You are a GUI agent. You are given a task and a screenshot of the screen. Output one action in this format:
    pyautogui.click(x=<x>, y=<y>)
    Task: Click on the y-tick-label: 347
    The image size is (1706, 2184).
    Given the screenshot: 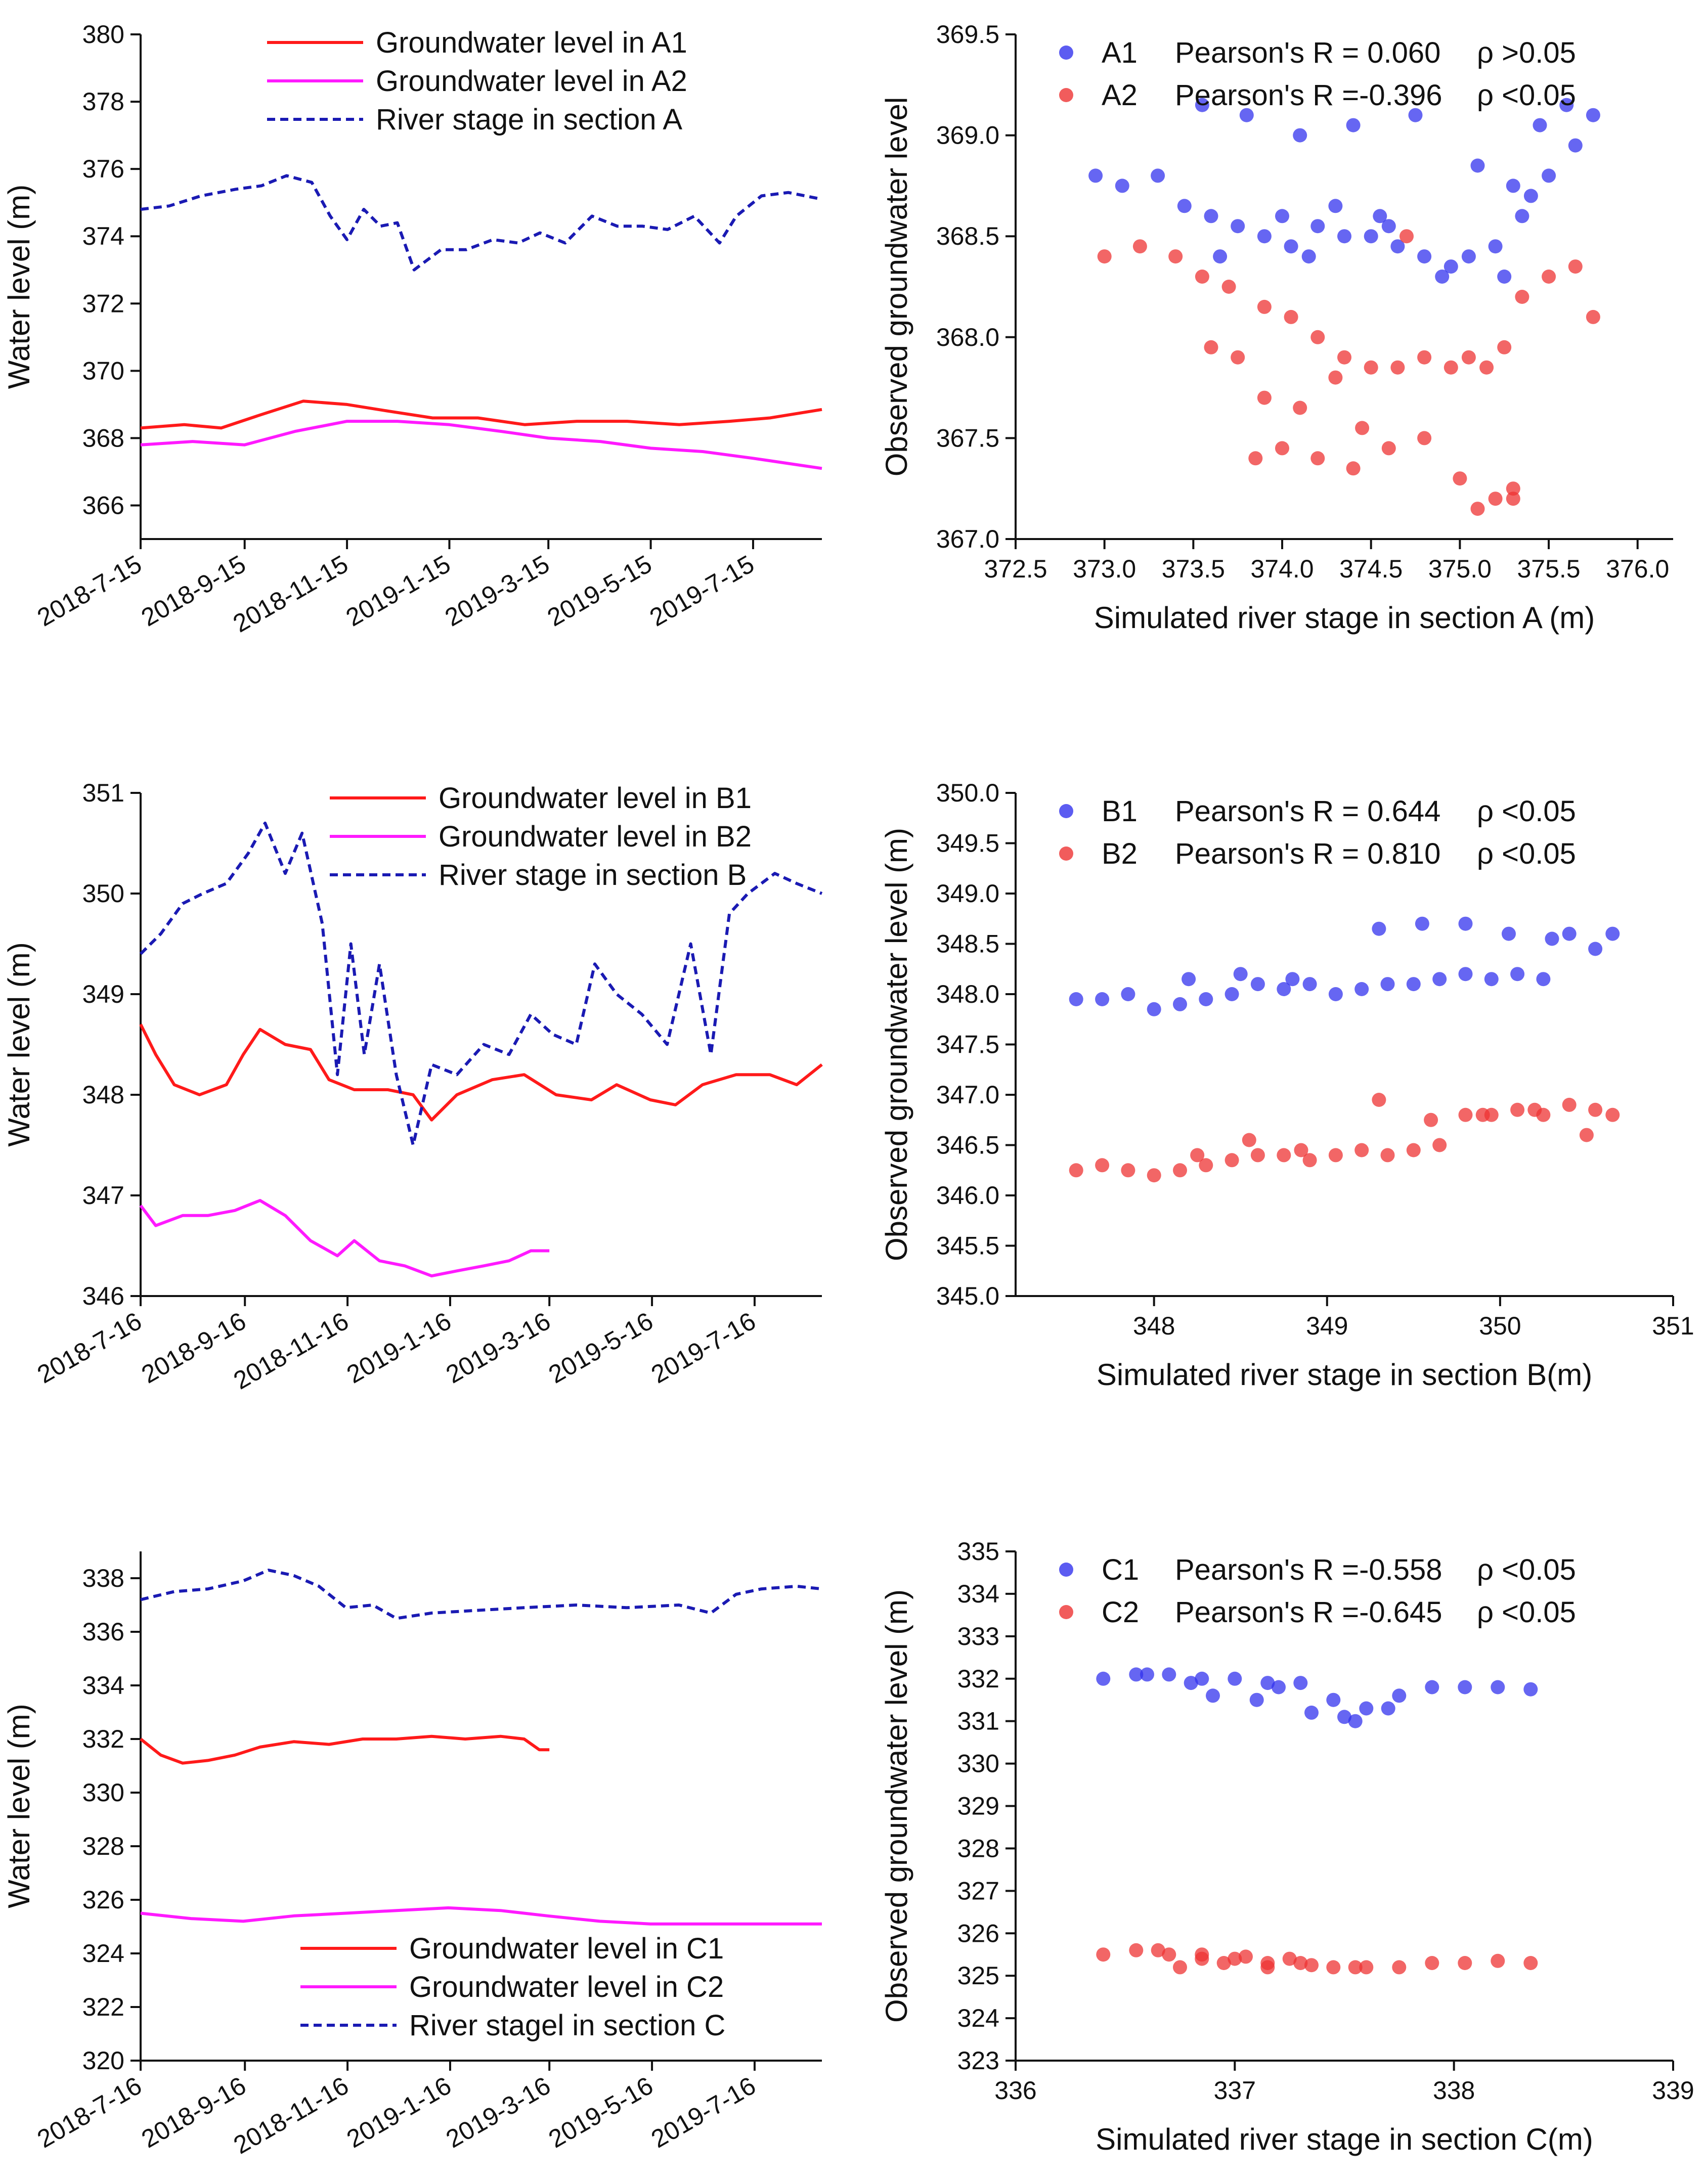 What is the action you would take?
    pyautogui.click(x=103, y=1195)
    